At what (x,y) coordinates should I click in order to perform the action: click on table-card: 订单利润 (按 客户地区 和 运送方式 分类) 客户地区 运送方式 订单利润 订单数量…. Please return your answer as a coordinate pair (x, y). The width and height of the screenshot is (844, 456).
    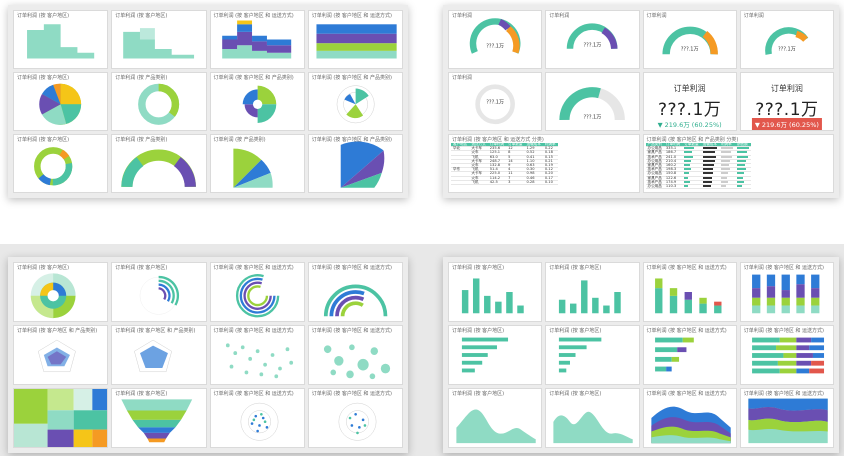
    Looking at the image, I should click on (544, 163).